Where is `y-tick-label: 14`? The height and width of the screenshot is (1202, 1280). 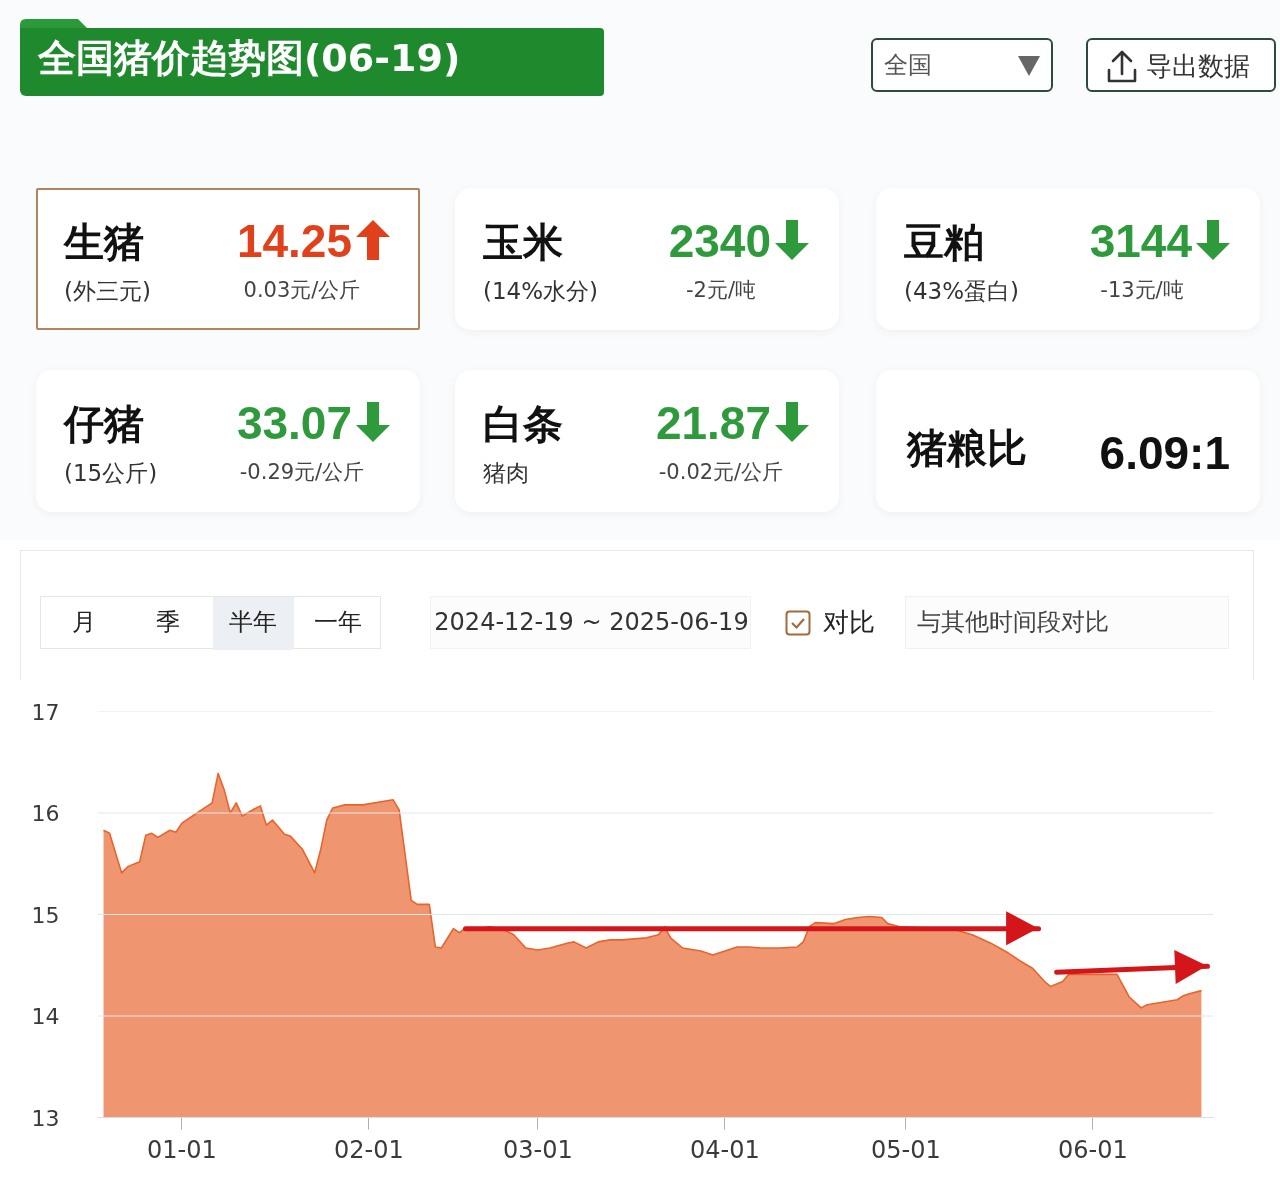
y-tick-label: 14 is located at coordinates (45, 1016).